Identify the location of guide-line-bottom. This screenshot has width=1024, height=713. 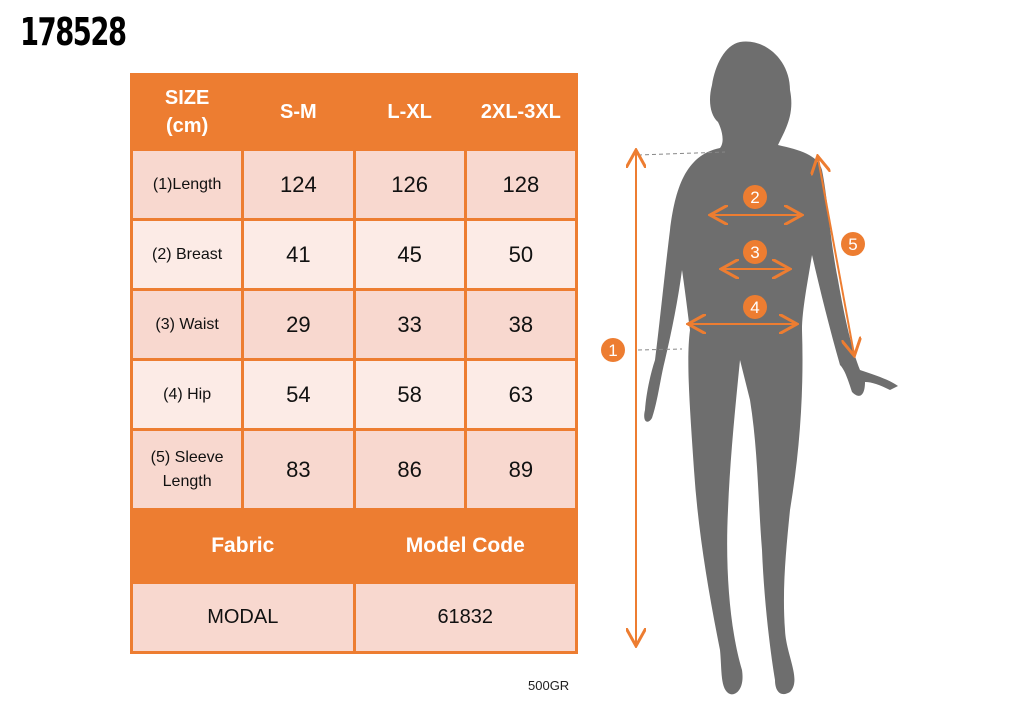
(660, 349).